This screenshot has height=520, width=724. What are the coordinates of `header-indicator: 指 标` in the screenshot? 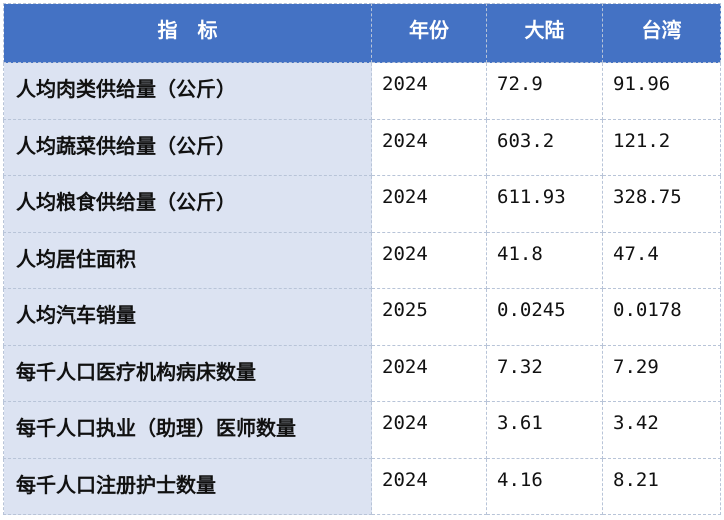 It's located at (187, 33).